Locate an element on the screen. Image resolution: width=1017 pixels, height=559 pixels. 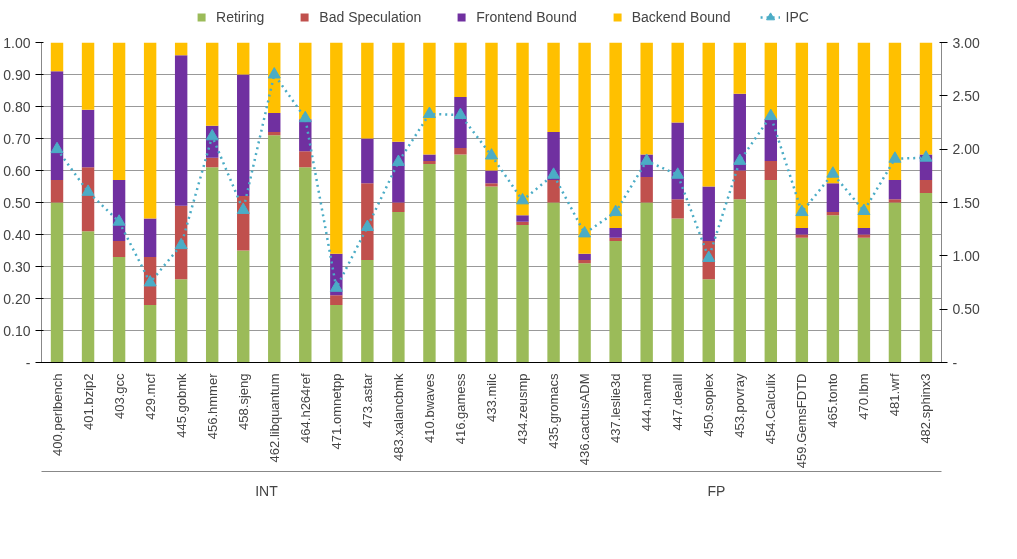
y-tick-label: 0.20 is located at coordinates (17, 298).